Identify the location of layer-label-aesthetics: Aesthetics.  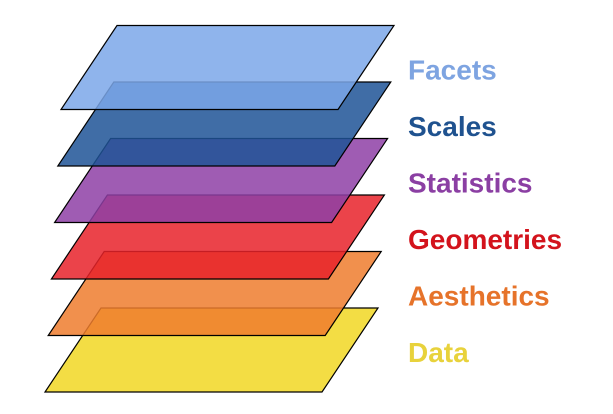
(479, 296).